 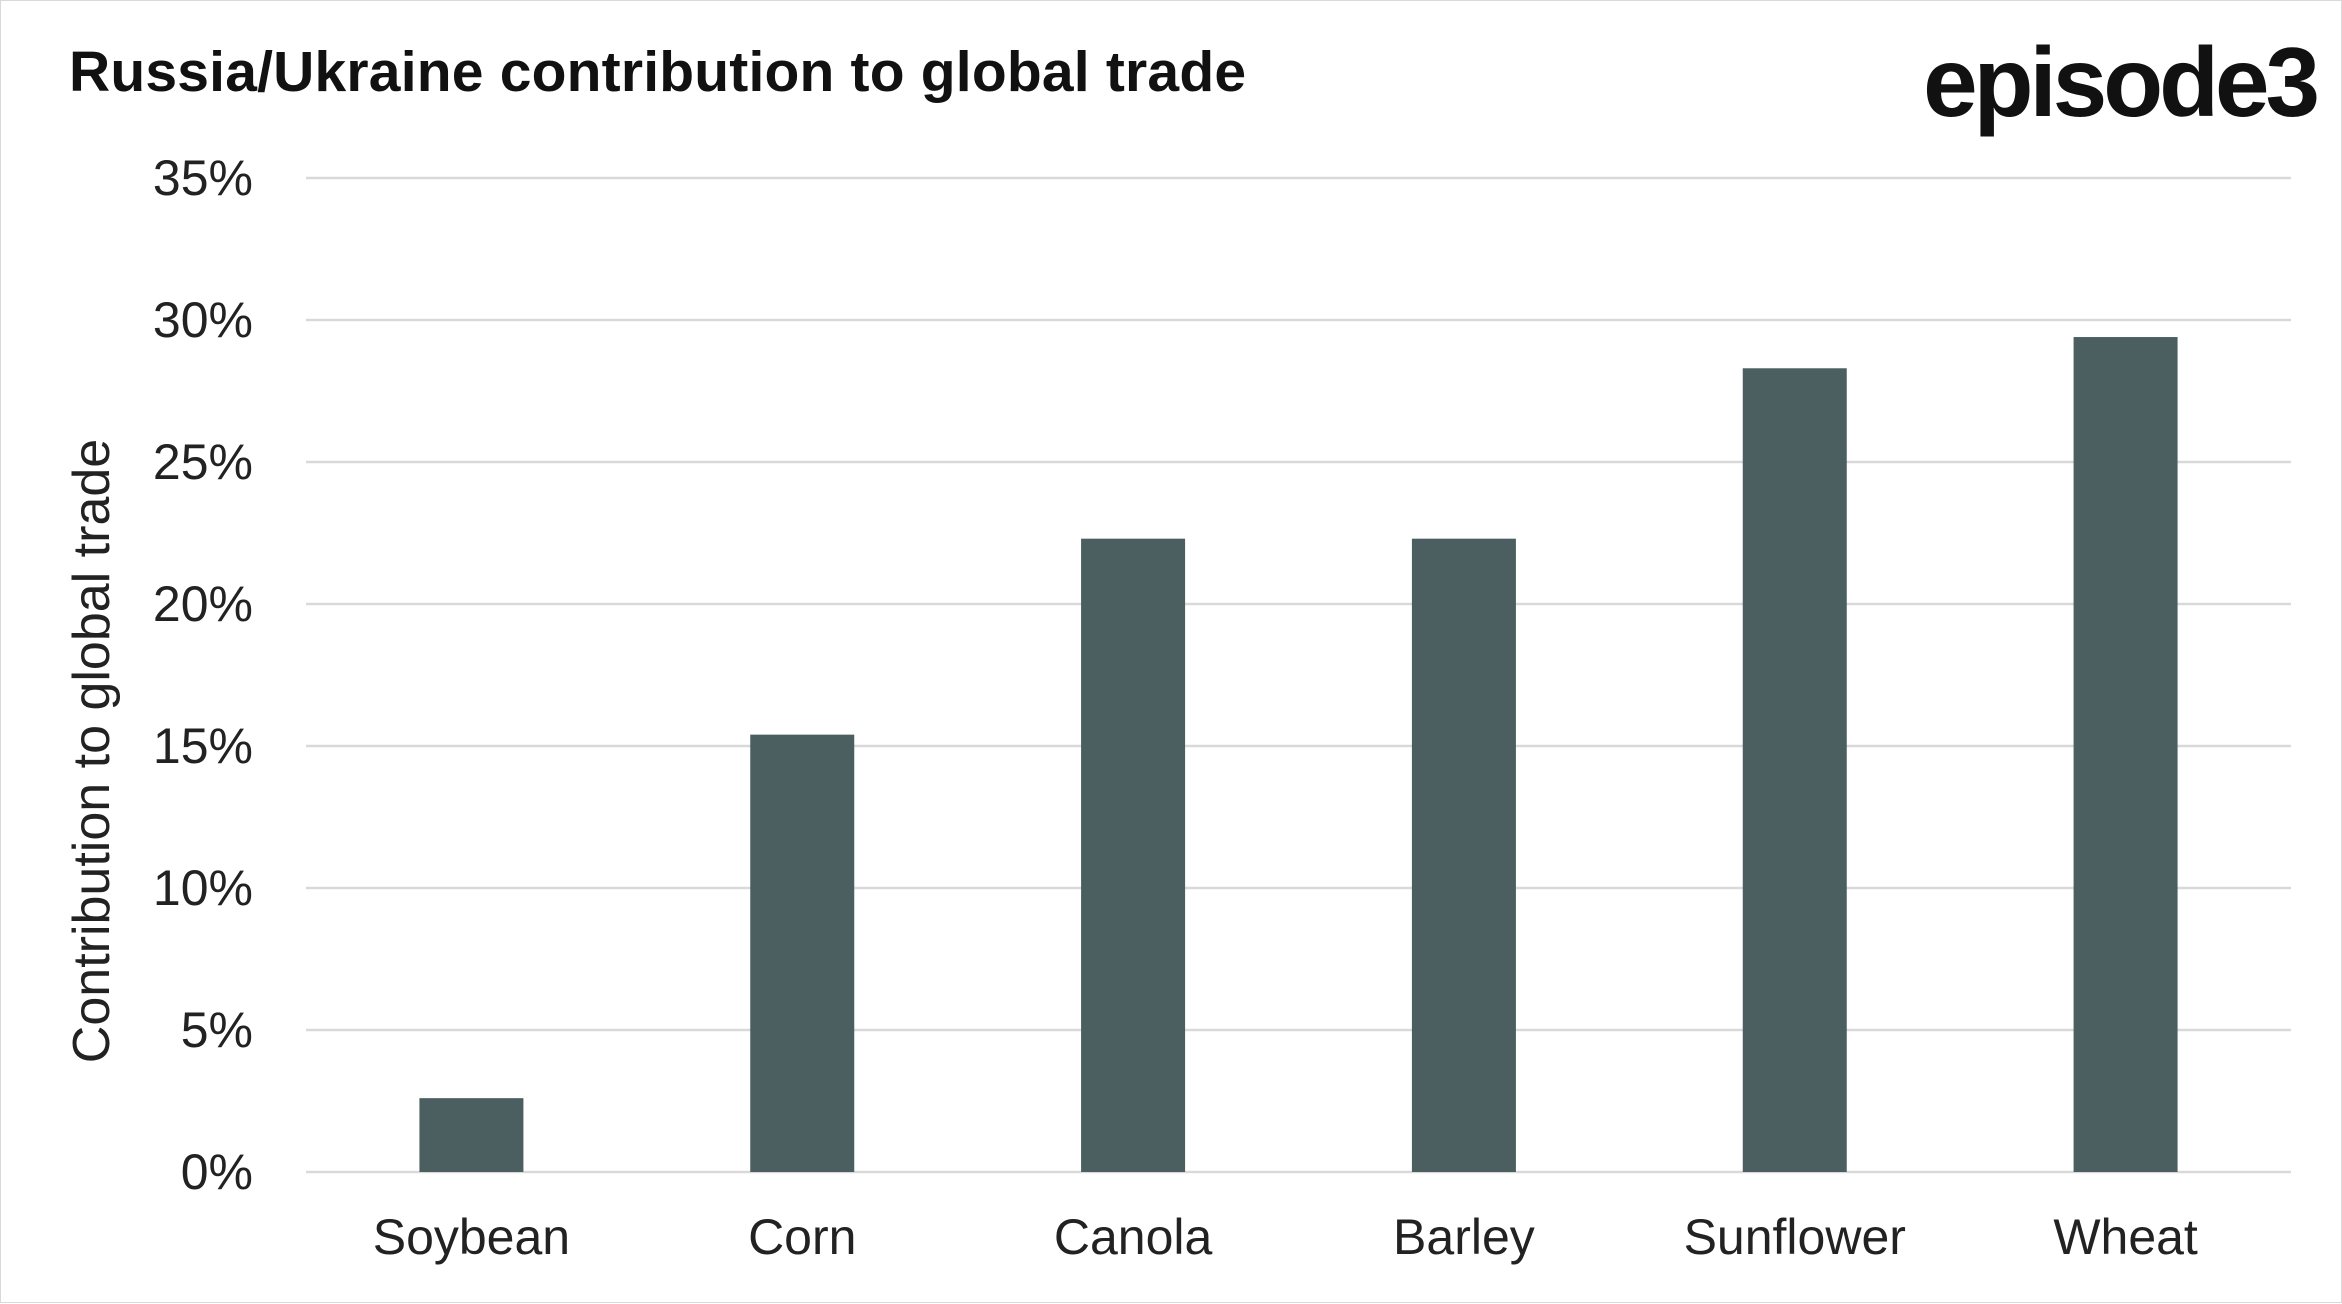 What do you see at coordinates (203, 604) in the screenshot?
I see `y-tick-label: 20%` at bounding box center [203, 604].